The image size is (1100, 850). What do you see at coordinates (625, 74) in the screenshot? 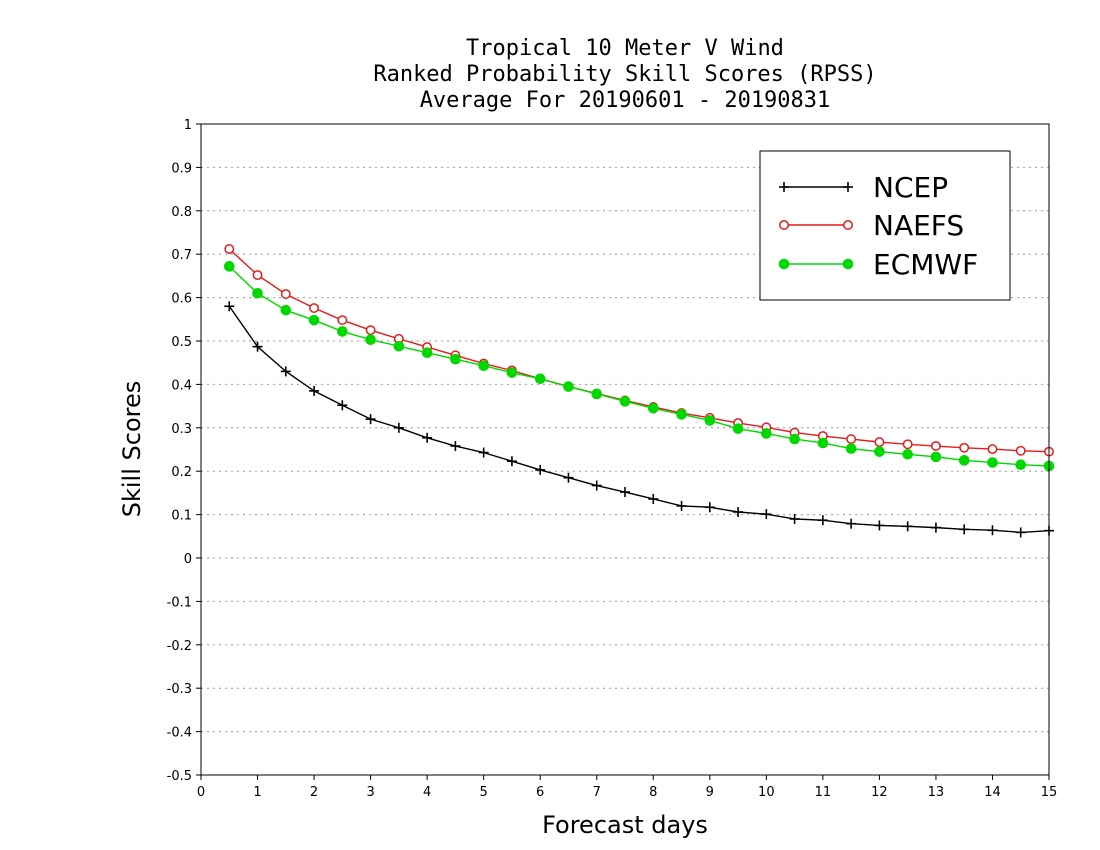
I see `chart-subtitle: Ranked Probability Skill Scores (RPSS)` at bounding box center [625, 74].